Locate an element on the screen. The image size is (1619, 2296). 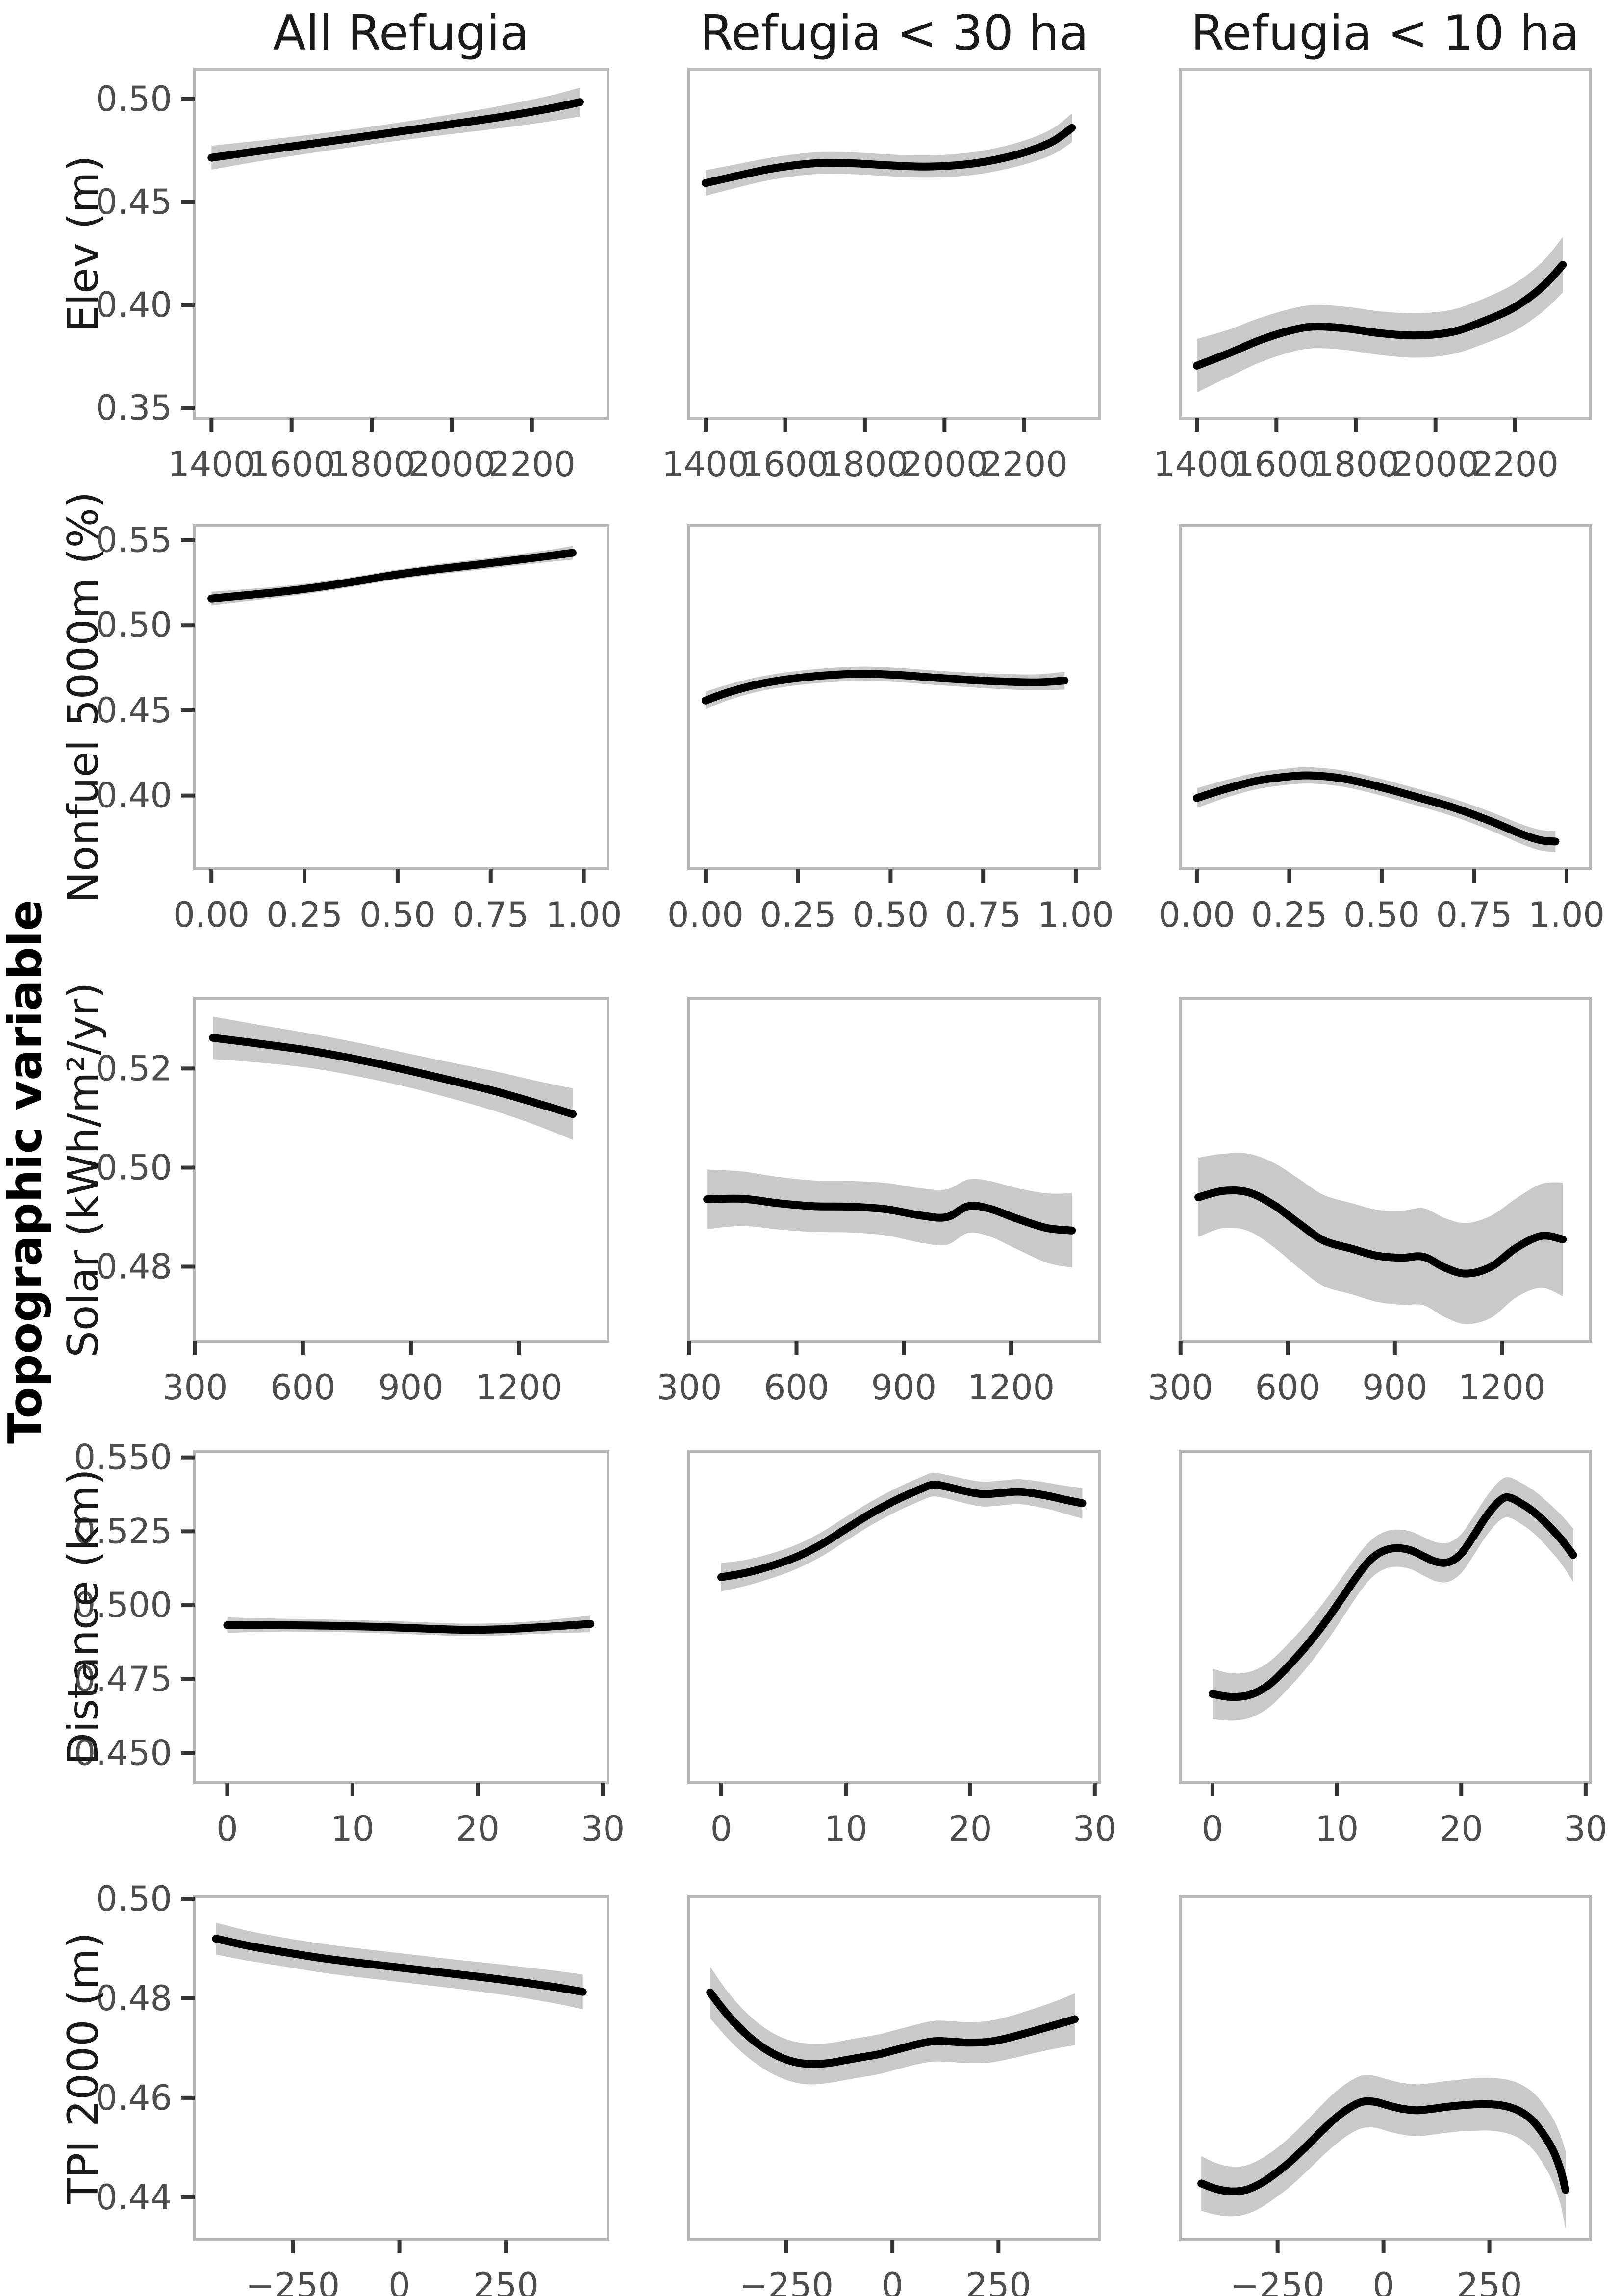
facet-title-all-refugia: All Refugia is located at coordinates (401, 33).